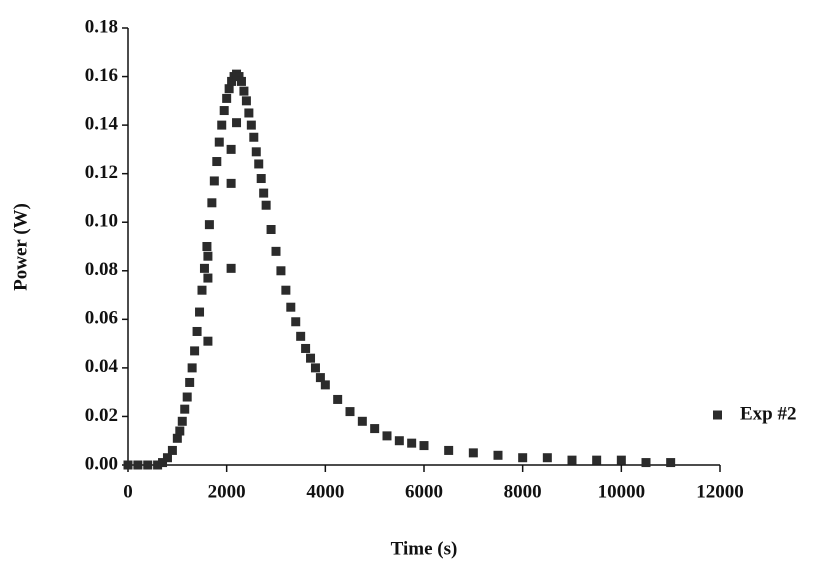 The width and height of the screenshot is (824, 565). Describe the element at coordinates (720, 491) in the screenshot. I see `x-tick-label: 12000` at that location.